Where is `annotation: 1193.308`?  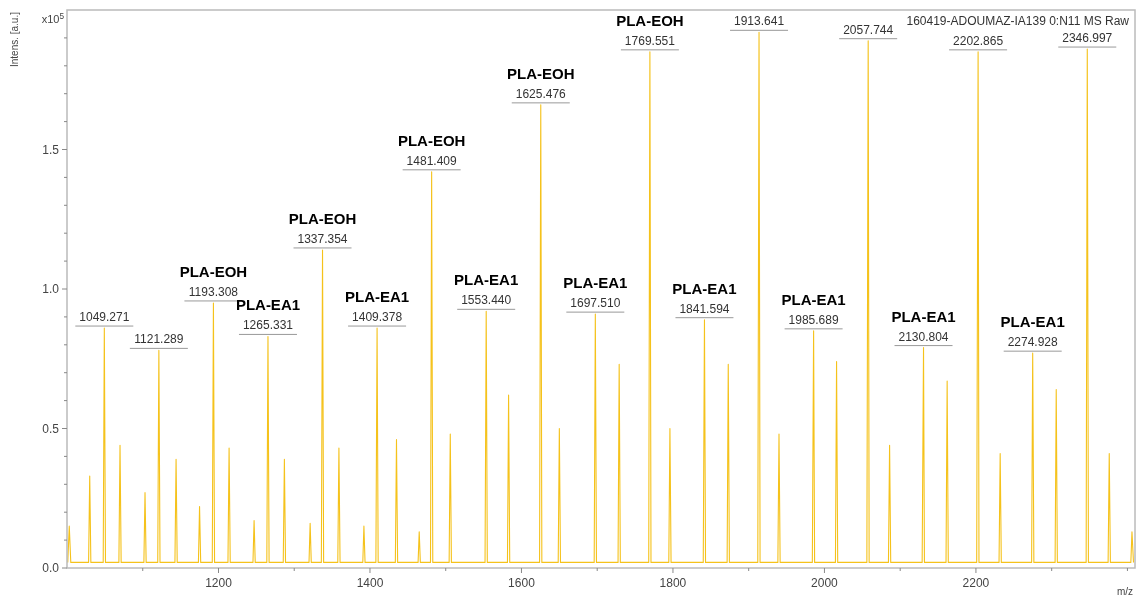 annotation: 1193.308 is located at coordinates (213, 291).